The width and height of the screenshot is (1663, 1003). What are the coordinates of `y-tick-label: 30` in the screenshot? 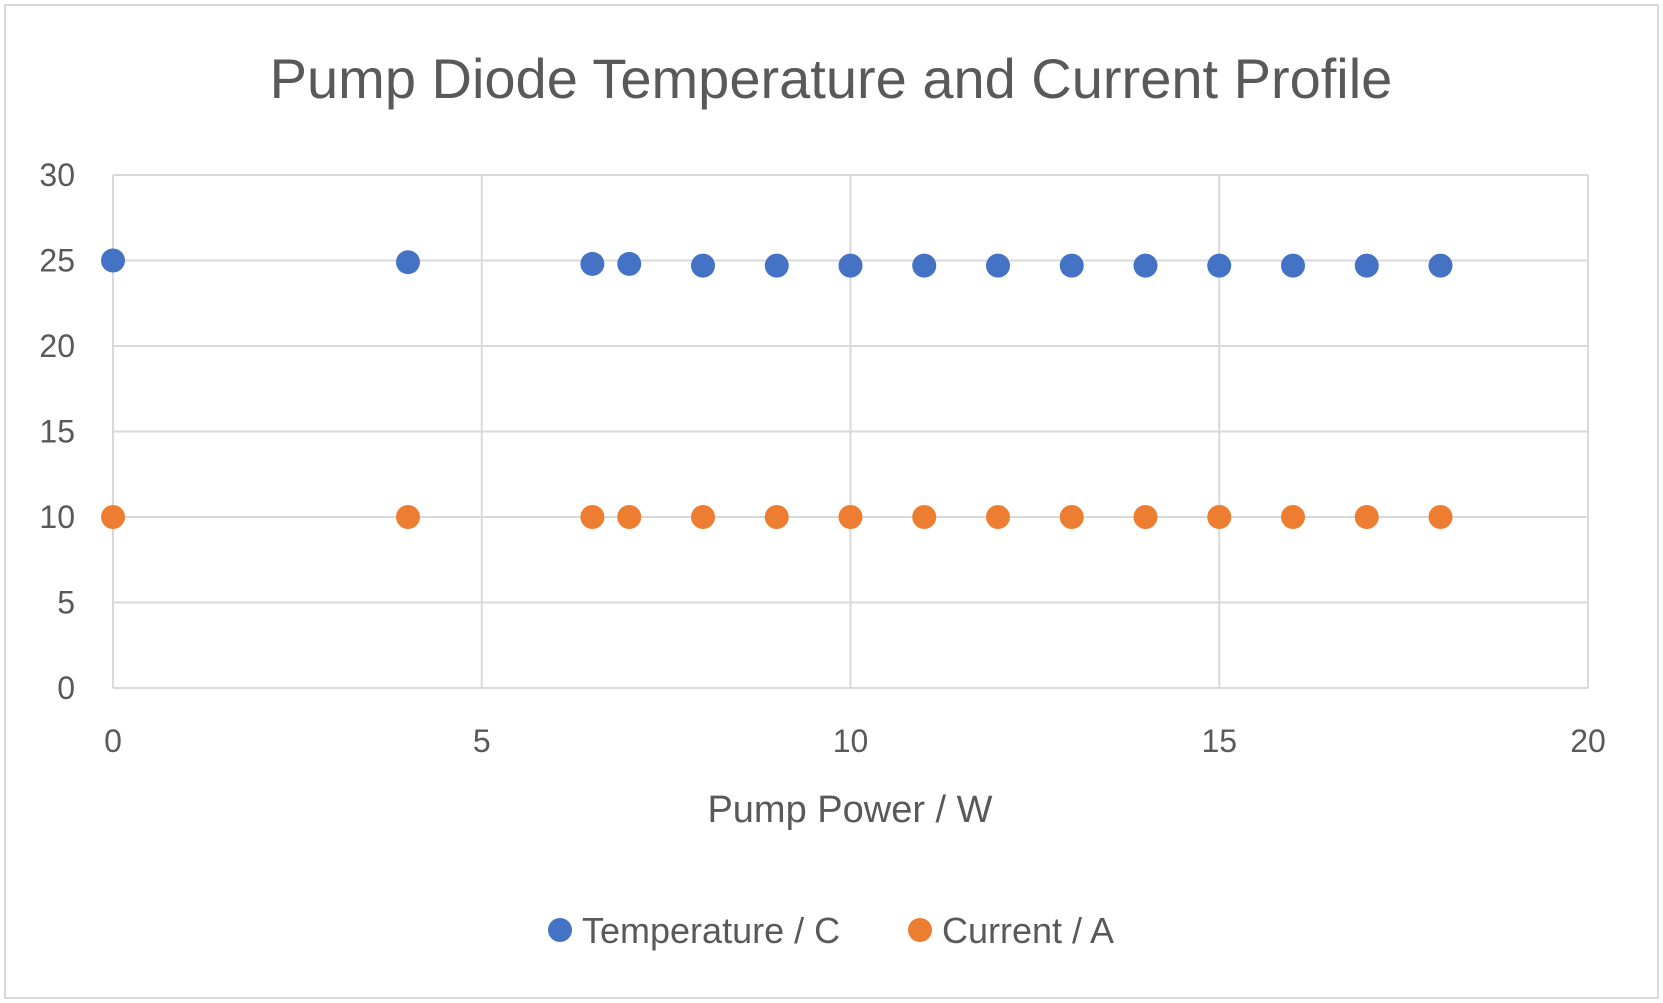 It's located at (57, 175).